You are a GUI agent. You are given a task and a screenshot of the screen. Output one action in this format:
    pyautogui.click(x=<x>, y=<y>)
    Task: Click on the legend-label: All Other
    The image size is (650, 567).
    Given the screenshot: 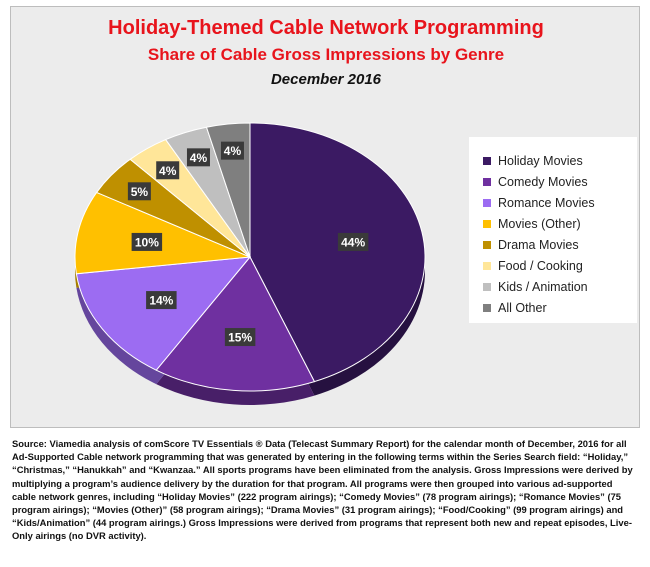 What is the action you would take?
    pyautogui.click(x=522, y=308)
    